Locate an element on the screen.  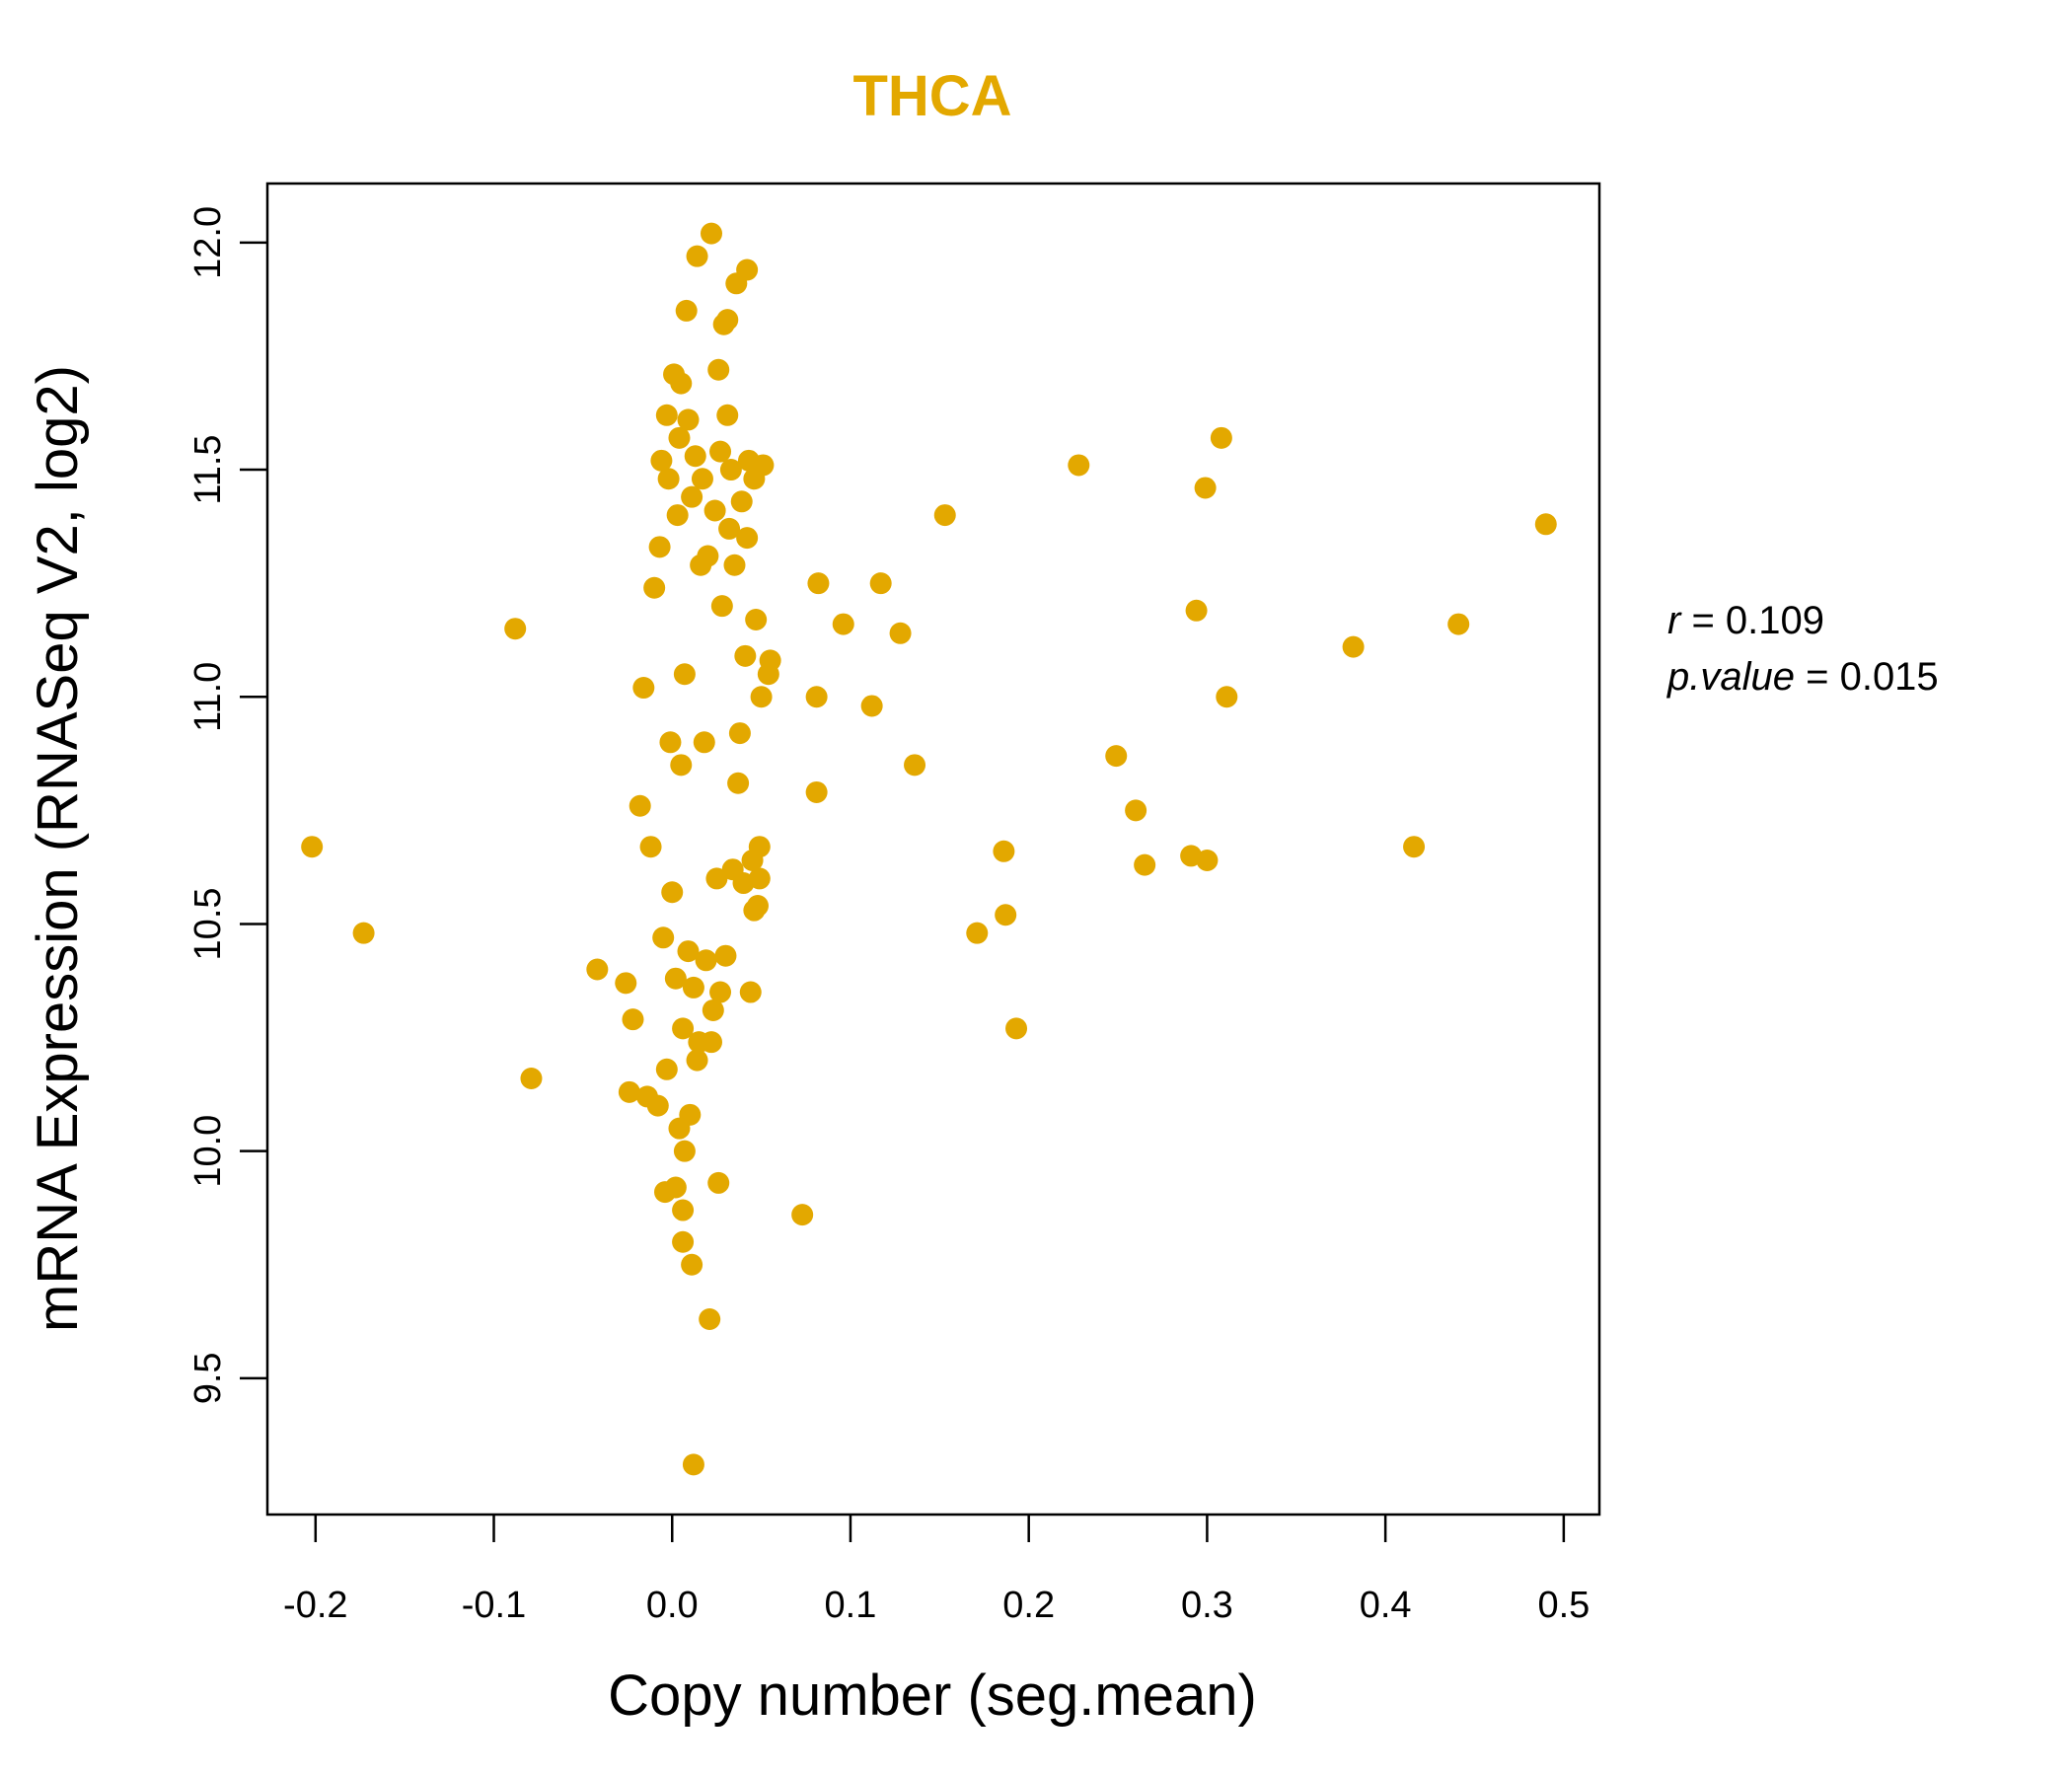
r-value: 0.109 is located at coordinates (1775, 621).